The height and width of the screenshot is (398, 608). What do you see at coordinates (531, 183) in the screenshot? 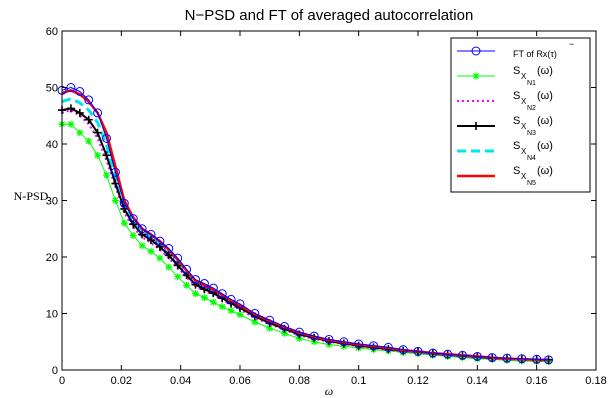
I see `legend-label-subsub: N5` at bounding box center [531, 183].